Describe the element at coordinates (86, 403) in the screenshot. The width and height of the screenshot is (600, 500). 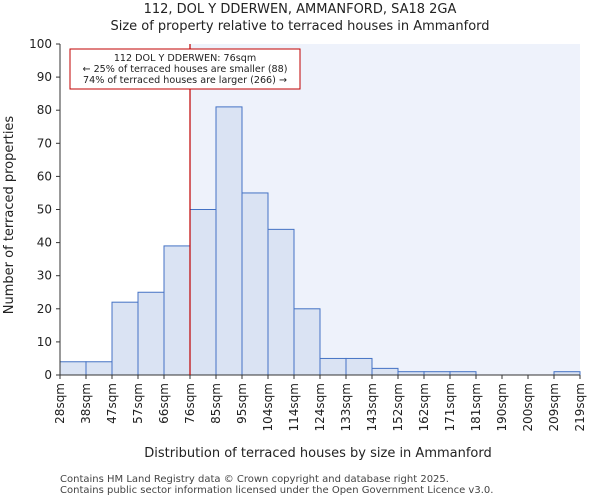
I see `x-tick-label: 38sqm` at that location.